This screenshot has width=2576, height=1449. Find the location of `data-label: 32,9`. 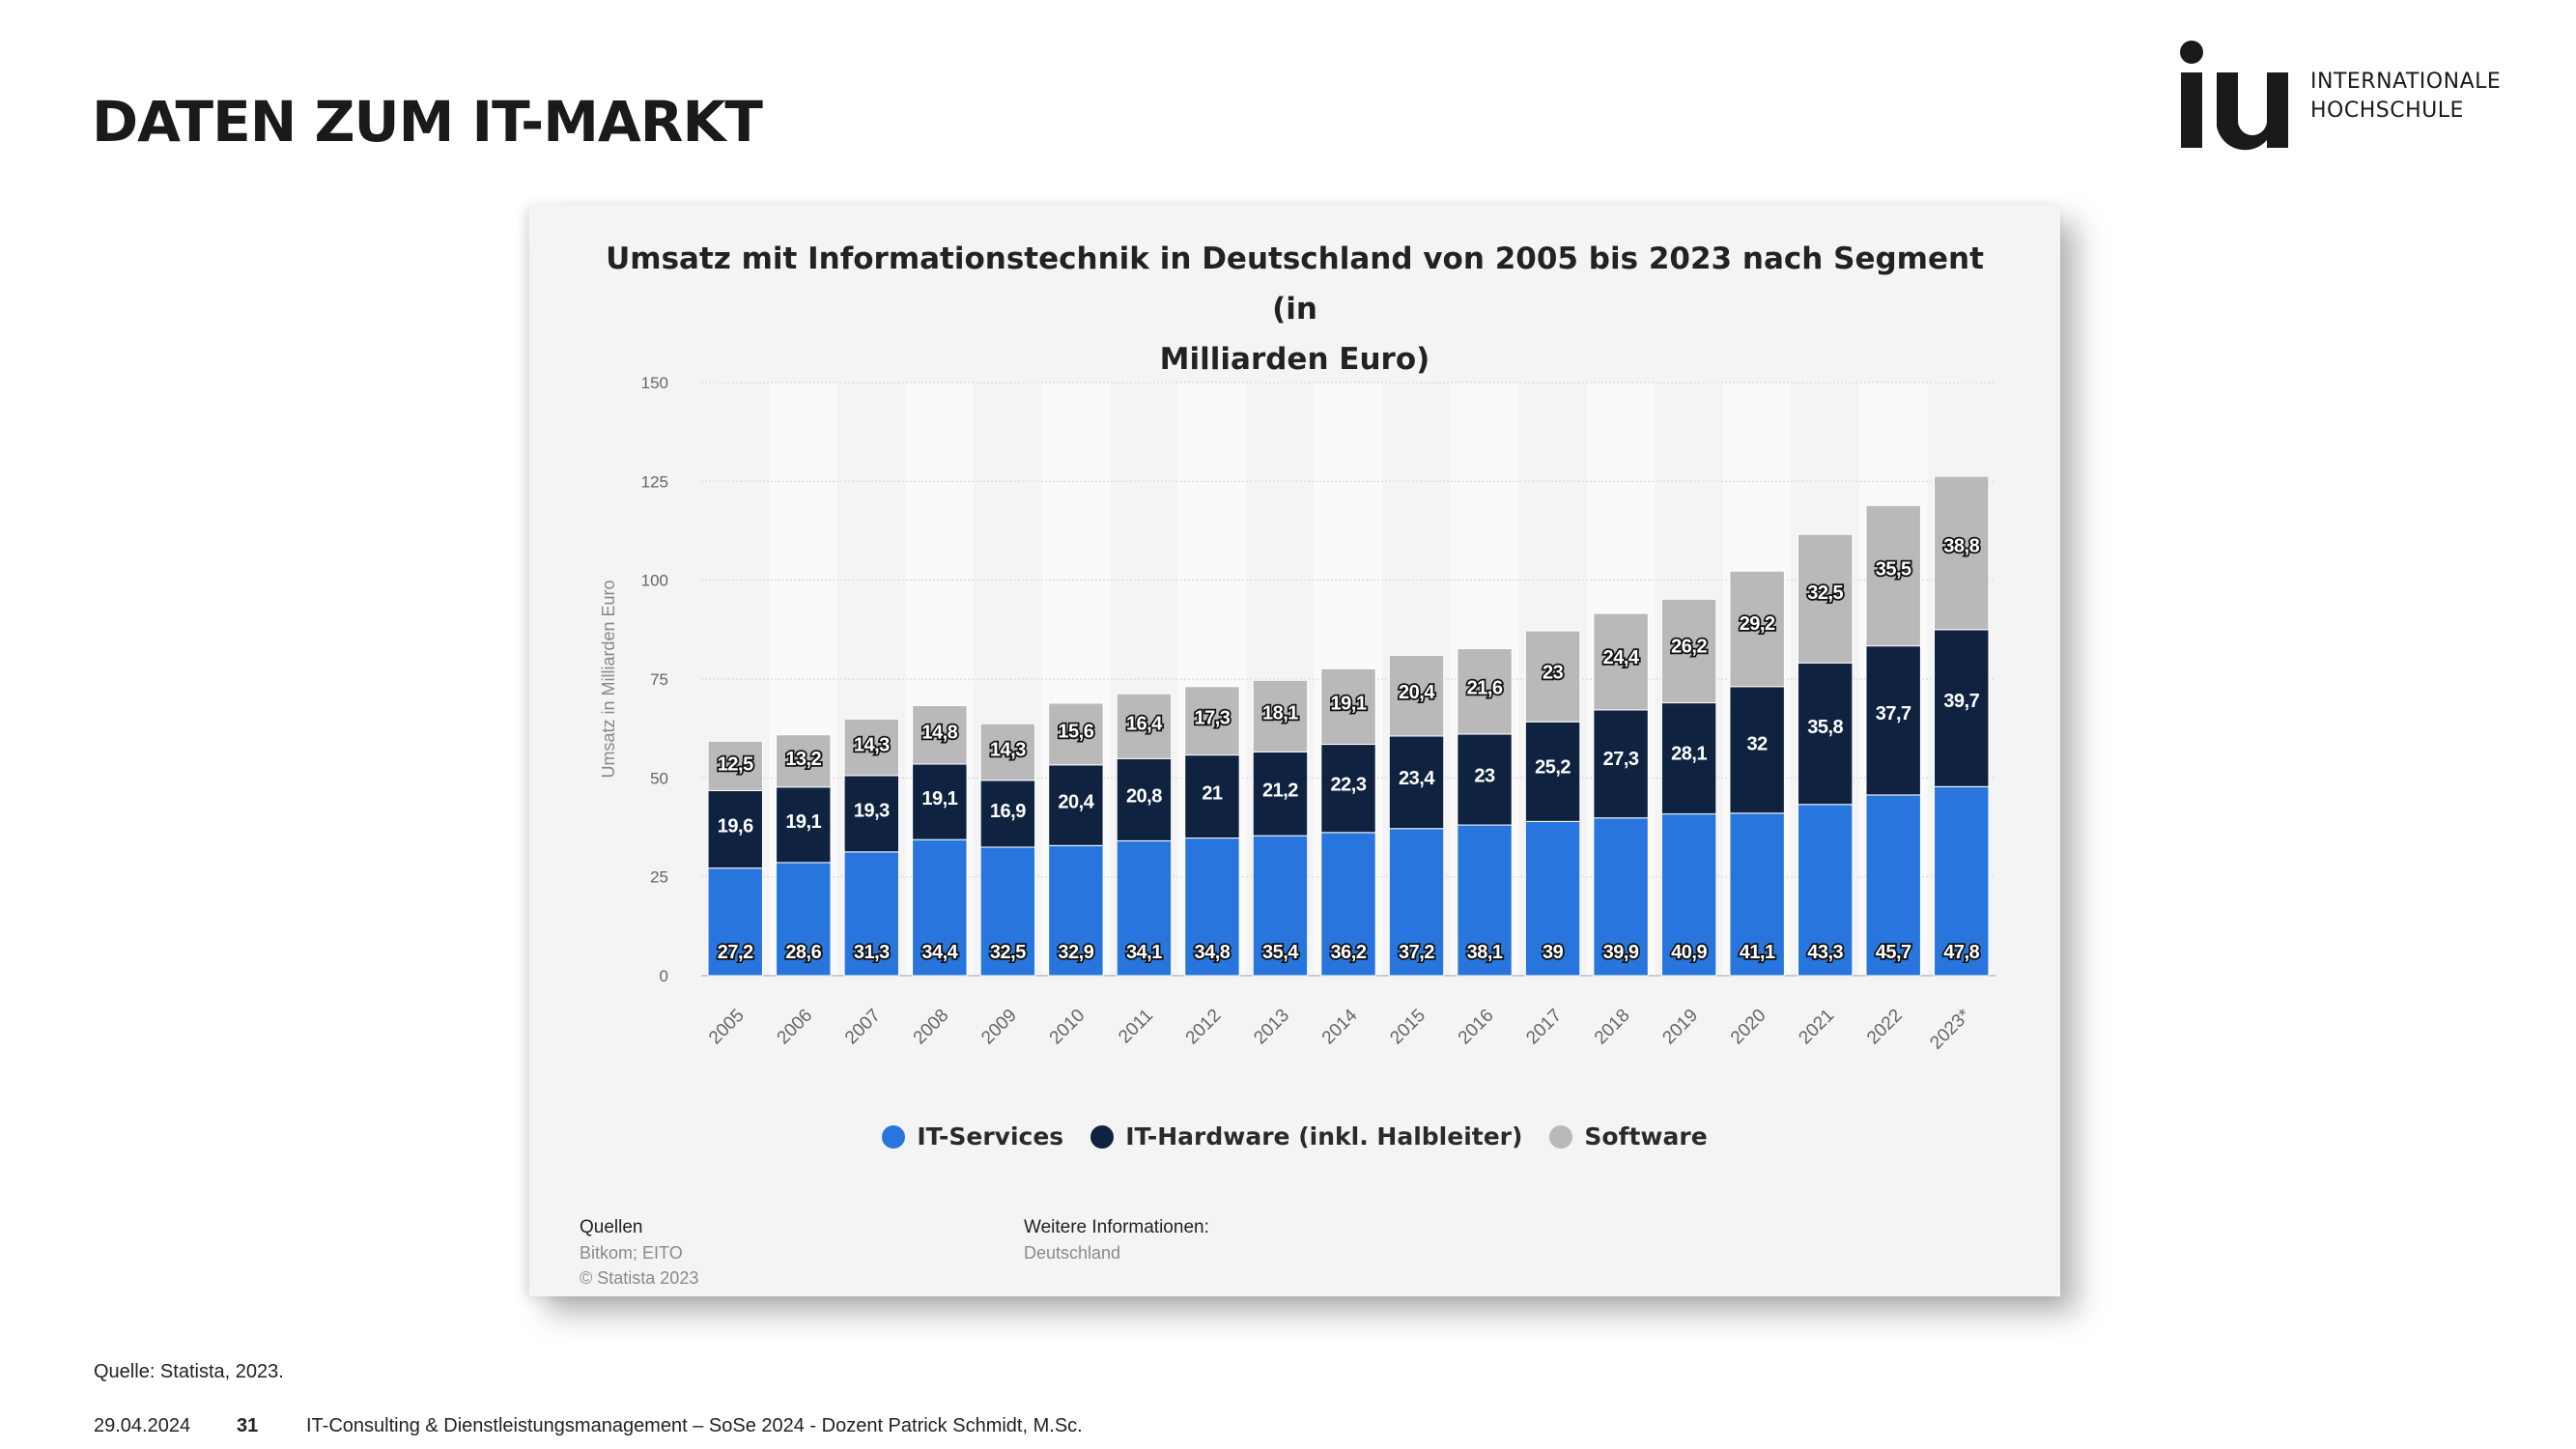

data-label: 32,9 is located at coordinates (1075, 952).